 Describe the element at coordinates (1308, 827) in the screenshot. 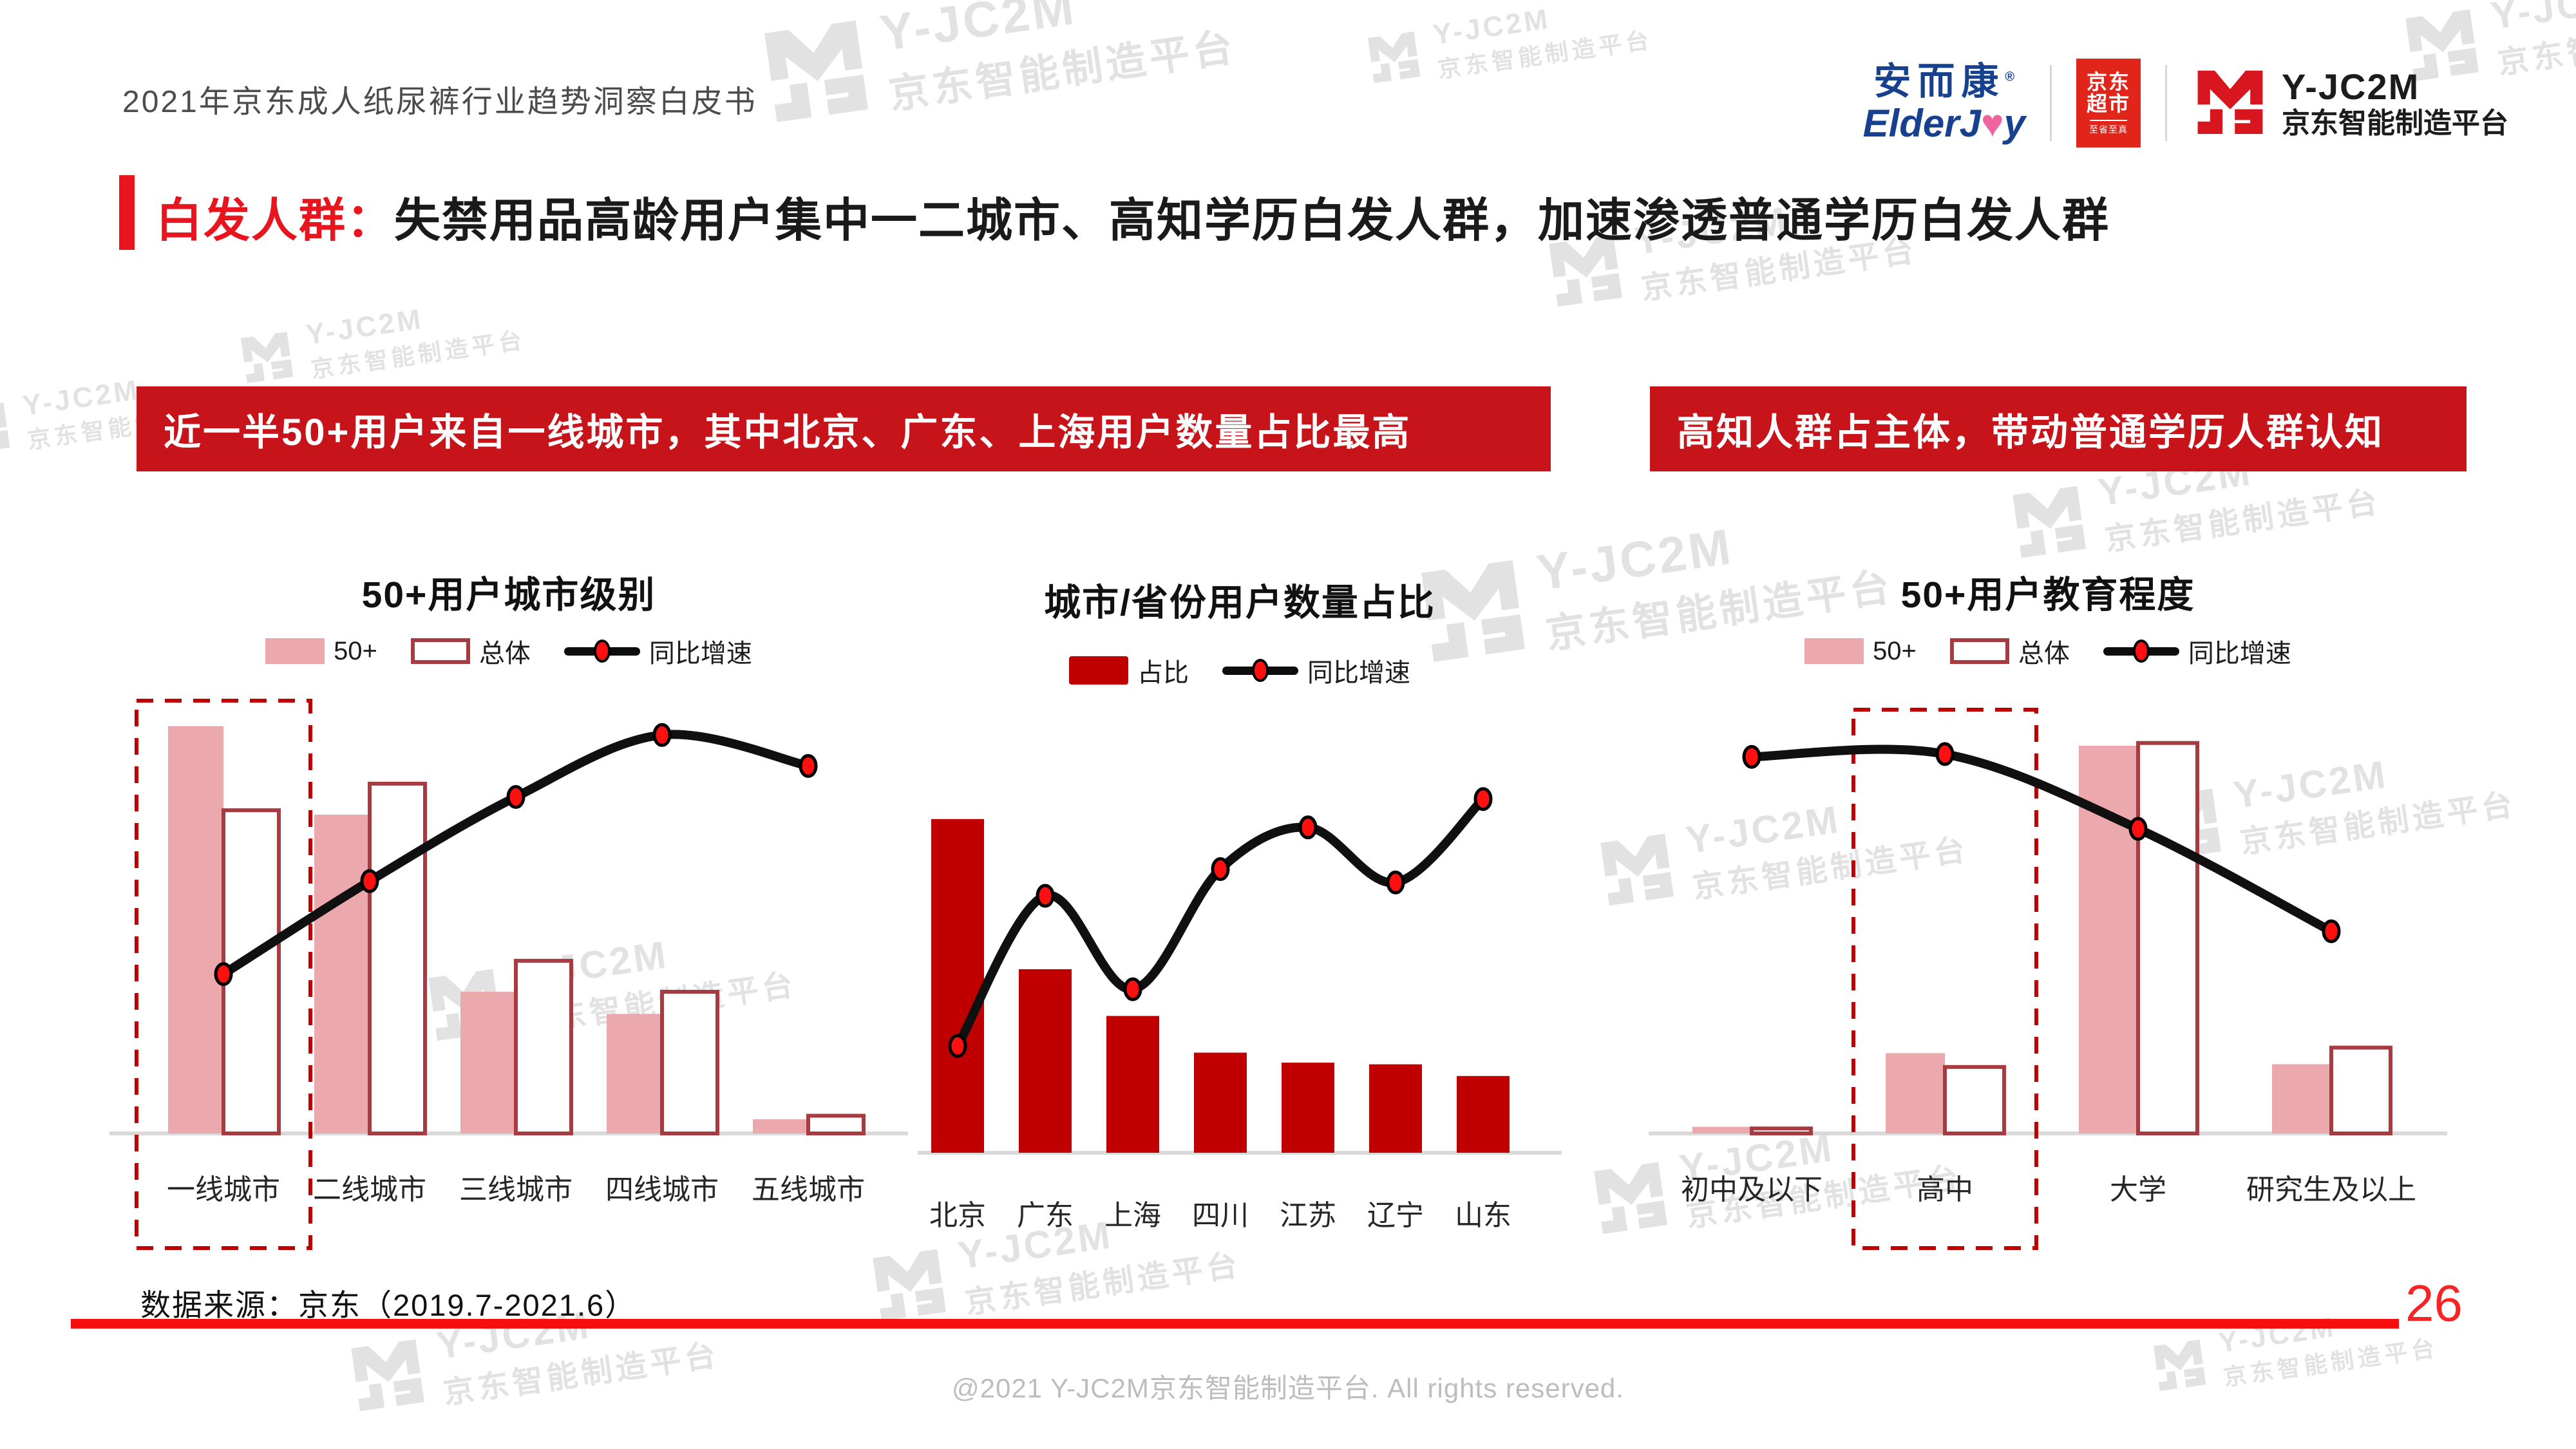

I see `growth-point-江苏` at that location.